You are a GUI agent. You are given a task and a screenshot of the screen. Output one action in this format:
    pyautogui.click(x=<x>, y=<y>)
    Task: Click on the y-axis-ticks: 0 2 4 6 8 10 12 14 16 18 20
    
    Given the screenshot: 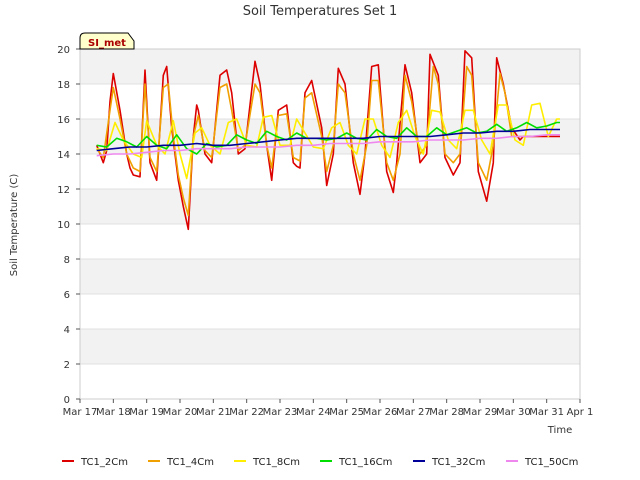 What is the action you would take?
    pyautogui.click(x=68, y=225)
    